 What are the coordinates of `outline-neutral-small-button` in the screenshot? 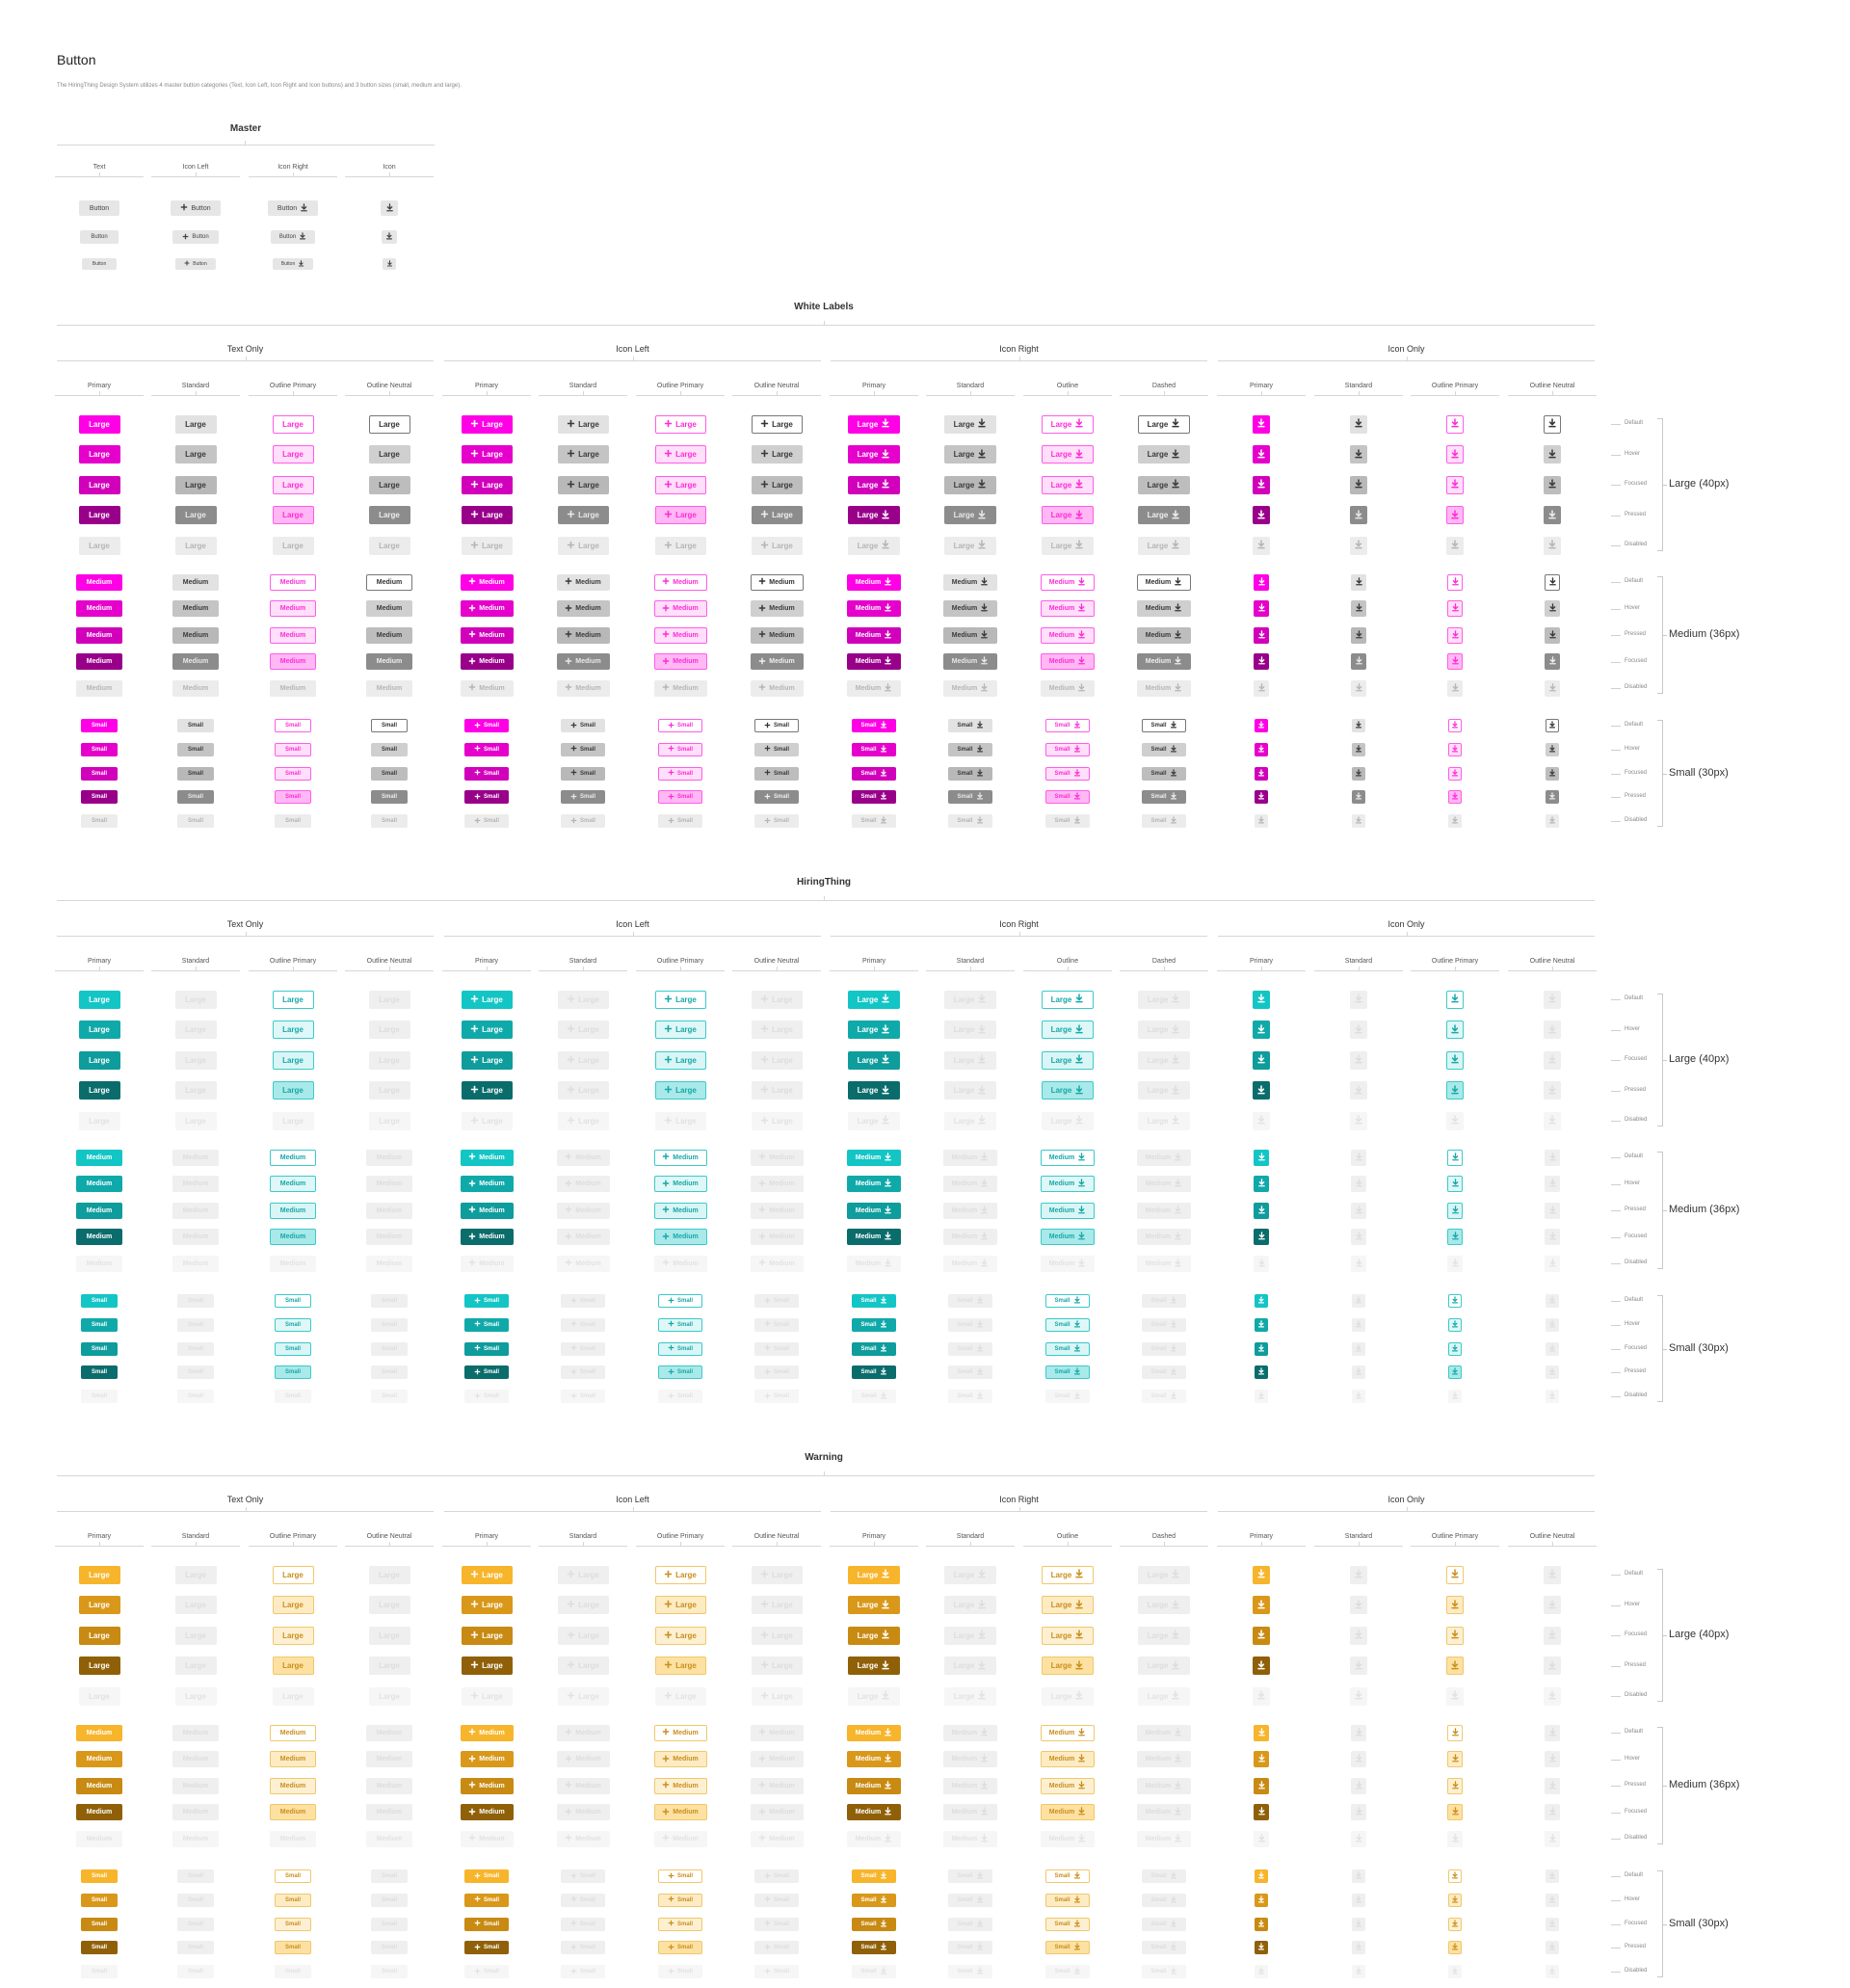 It's located at (1552, 1348).